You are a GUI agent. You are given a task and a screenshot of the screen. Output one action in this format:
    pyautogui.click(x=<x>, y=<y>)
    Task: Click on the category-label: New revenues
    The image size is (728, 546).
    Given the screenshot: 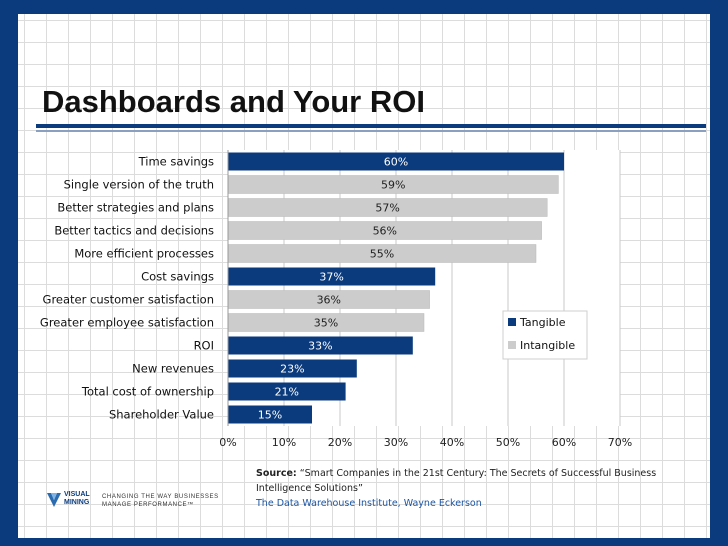 What is the action you would take?
    pyautogui.click(x=173, y=369)
    